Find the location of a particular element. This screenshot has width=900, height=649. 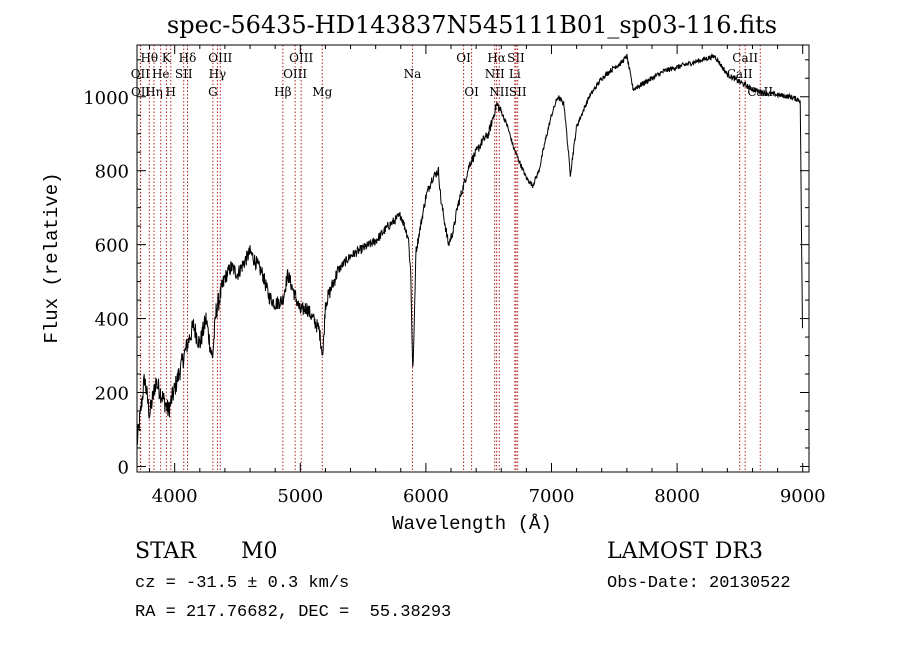

object-class: STAR is located at coordinates (165, 551).